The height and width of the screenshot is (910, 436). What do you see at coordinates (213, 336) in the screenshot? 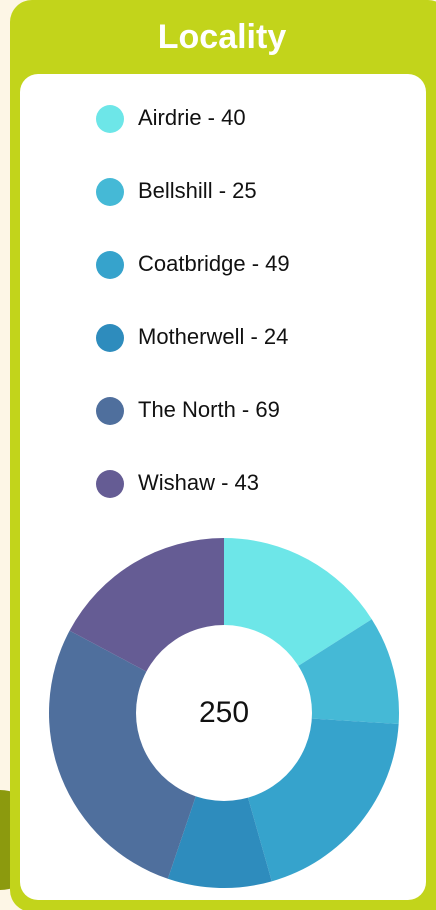
I see `legend-label: Motherwell - 24` at bounding box center [213, 336].